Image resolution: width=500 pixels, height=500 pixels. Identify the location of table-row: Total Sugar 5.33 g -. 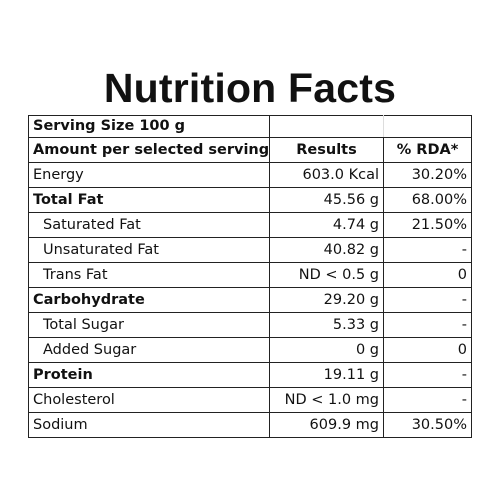
(250, 325).